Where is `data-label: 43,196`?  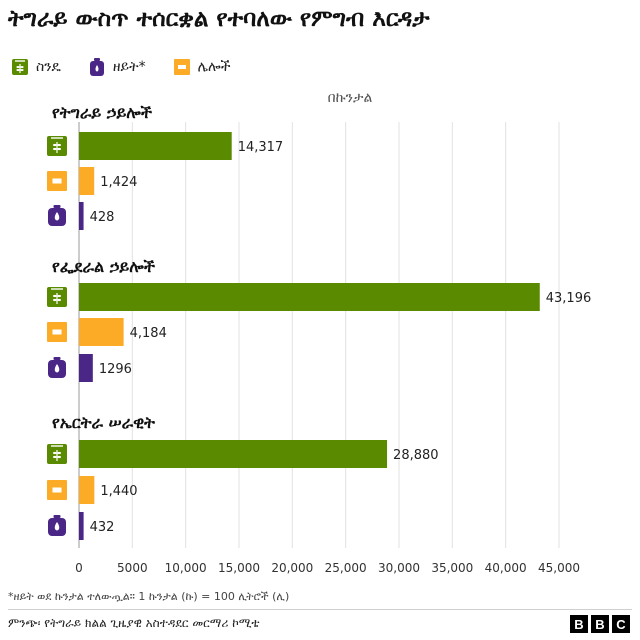 data-label: 43,196 is located at coordinates (569, 298).